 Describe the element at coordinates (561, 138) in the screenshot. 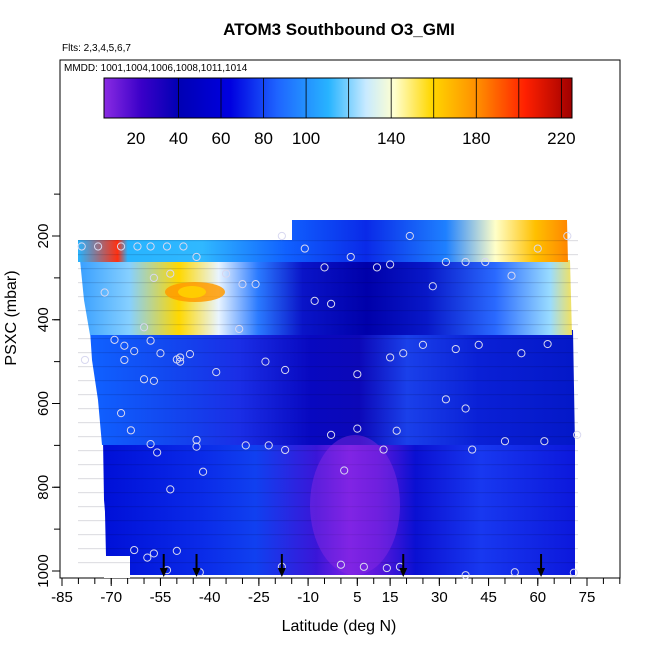

I see `colorbar-tick-label: 220` at that location.